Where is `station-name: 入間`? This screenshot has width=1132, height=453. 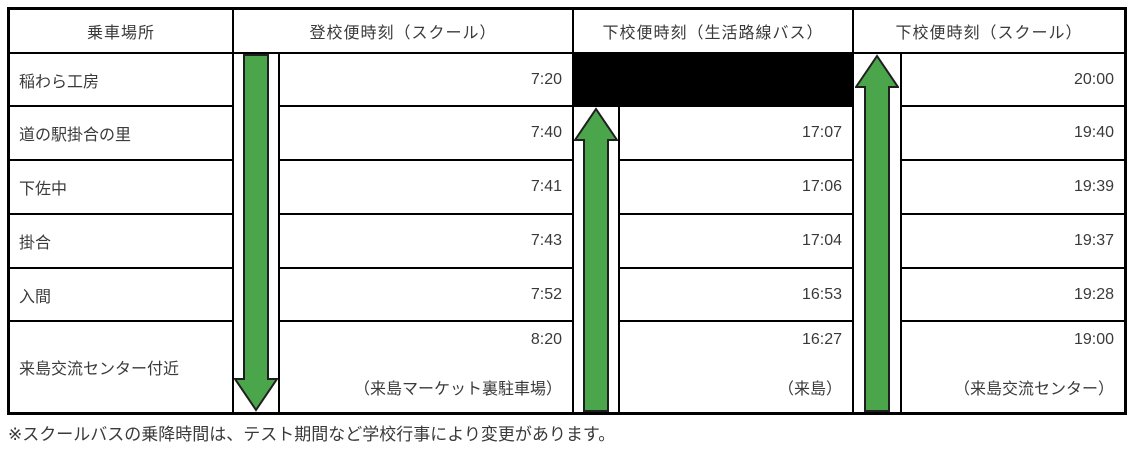 station-name: 入間 is located at coordinates (121, 294).